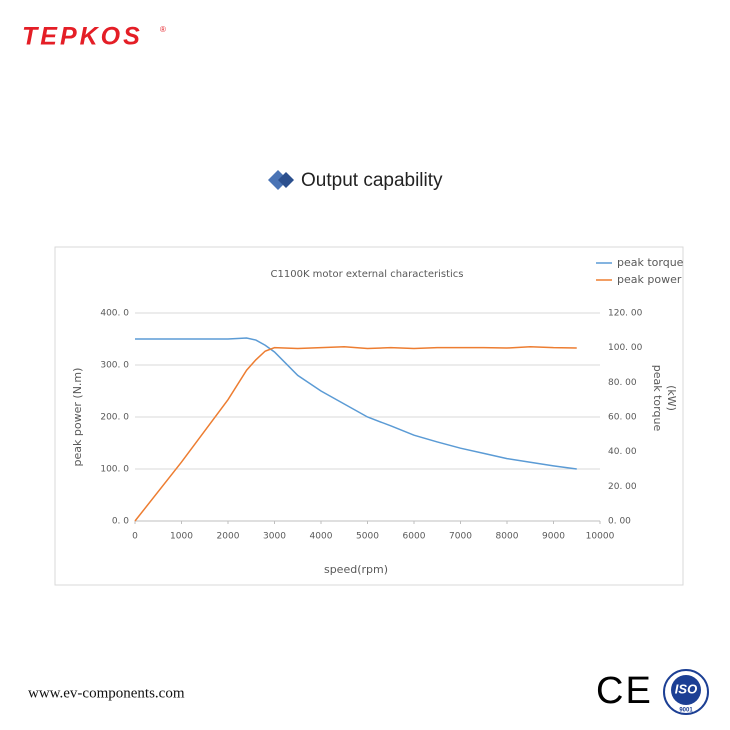  I want to click on iso-badge, so click(686, 692).